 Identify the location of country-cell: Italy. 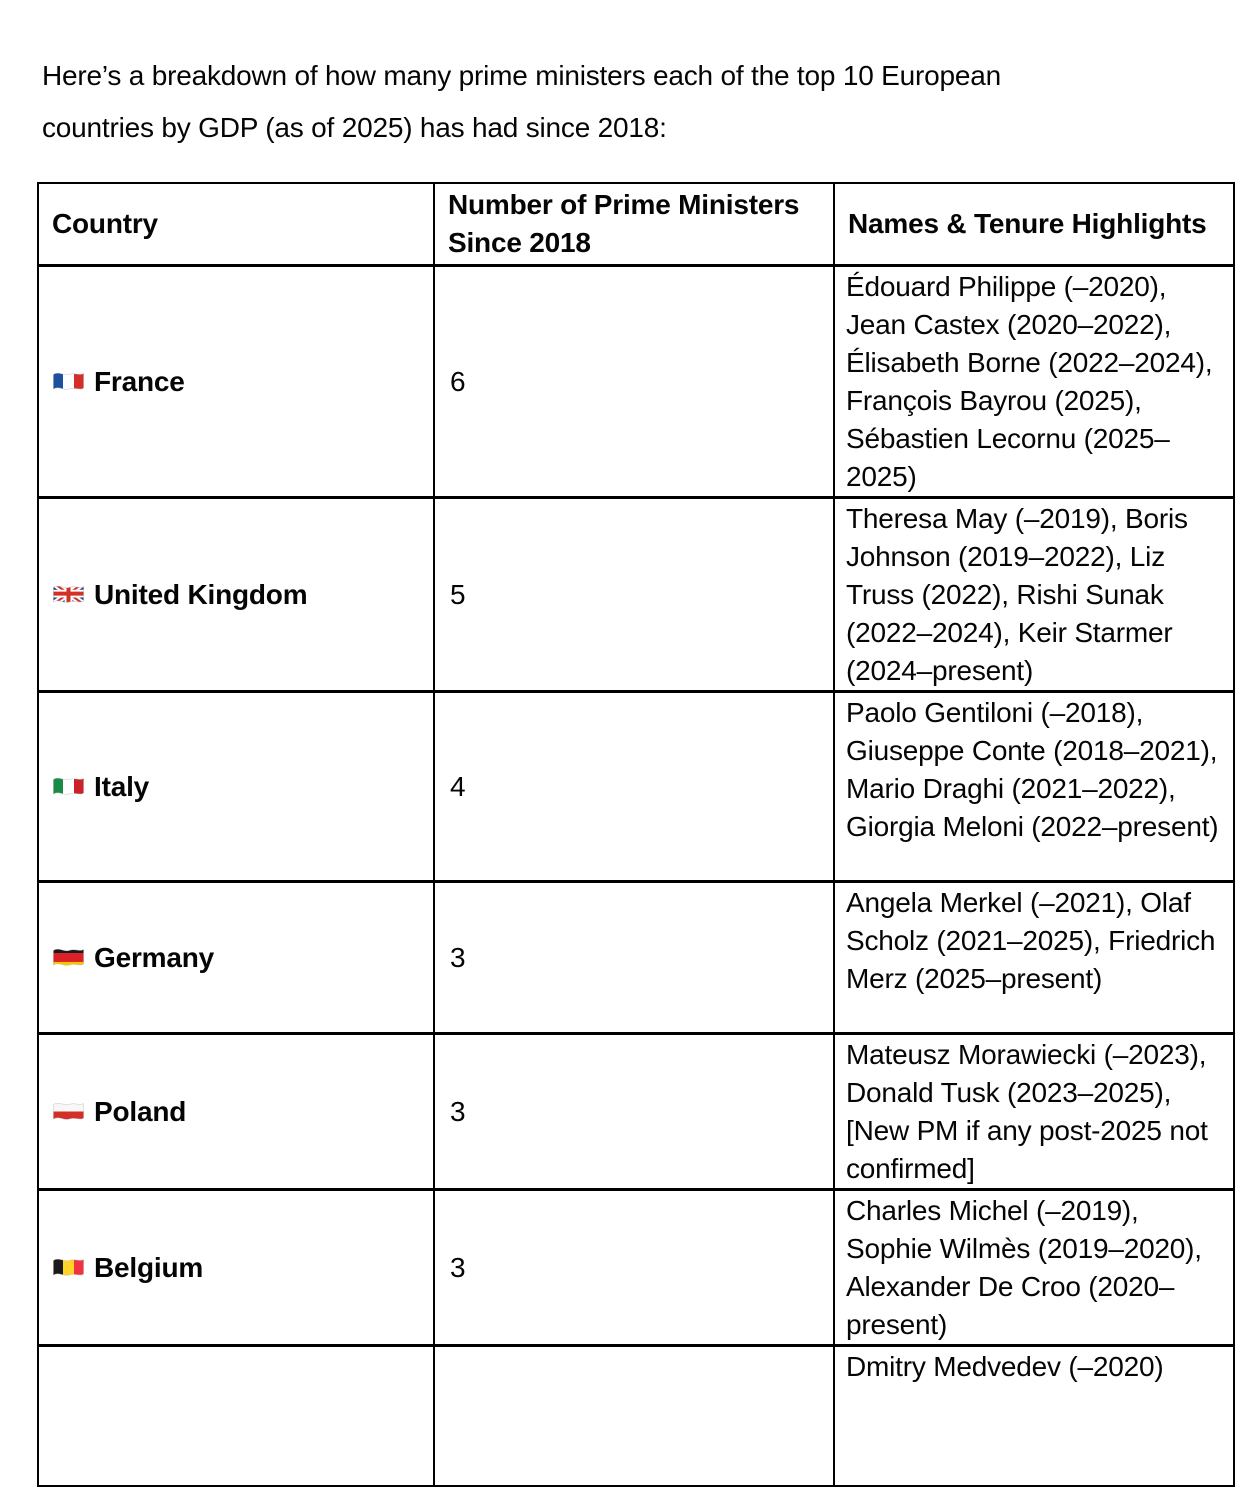
(236, 786).